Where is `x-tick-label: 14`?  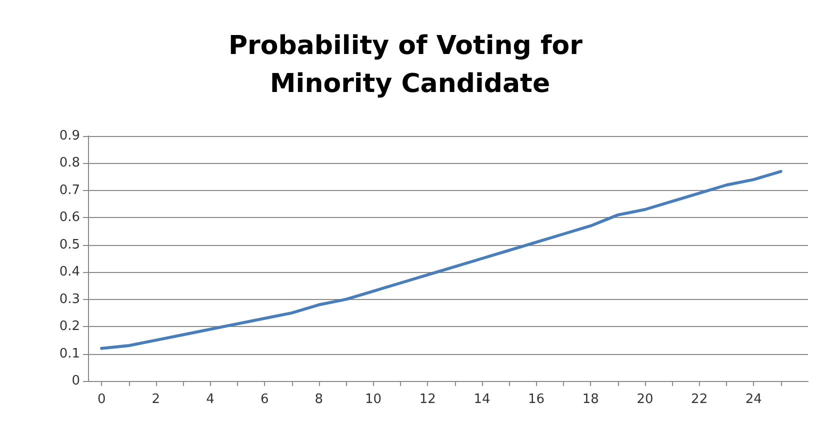 x-tick-label: 14 is located at coordinates (482, 399).